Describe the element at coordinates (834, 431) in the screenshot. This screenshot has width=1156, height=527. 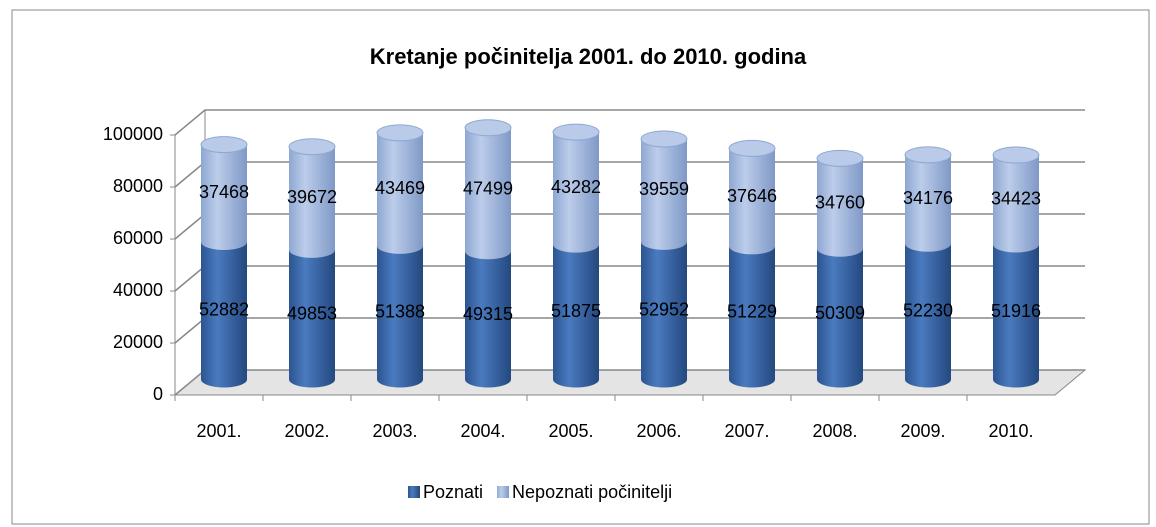
I see `x-tick-label: 2008.` at that location.